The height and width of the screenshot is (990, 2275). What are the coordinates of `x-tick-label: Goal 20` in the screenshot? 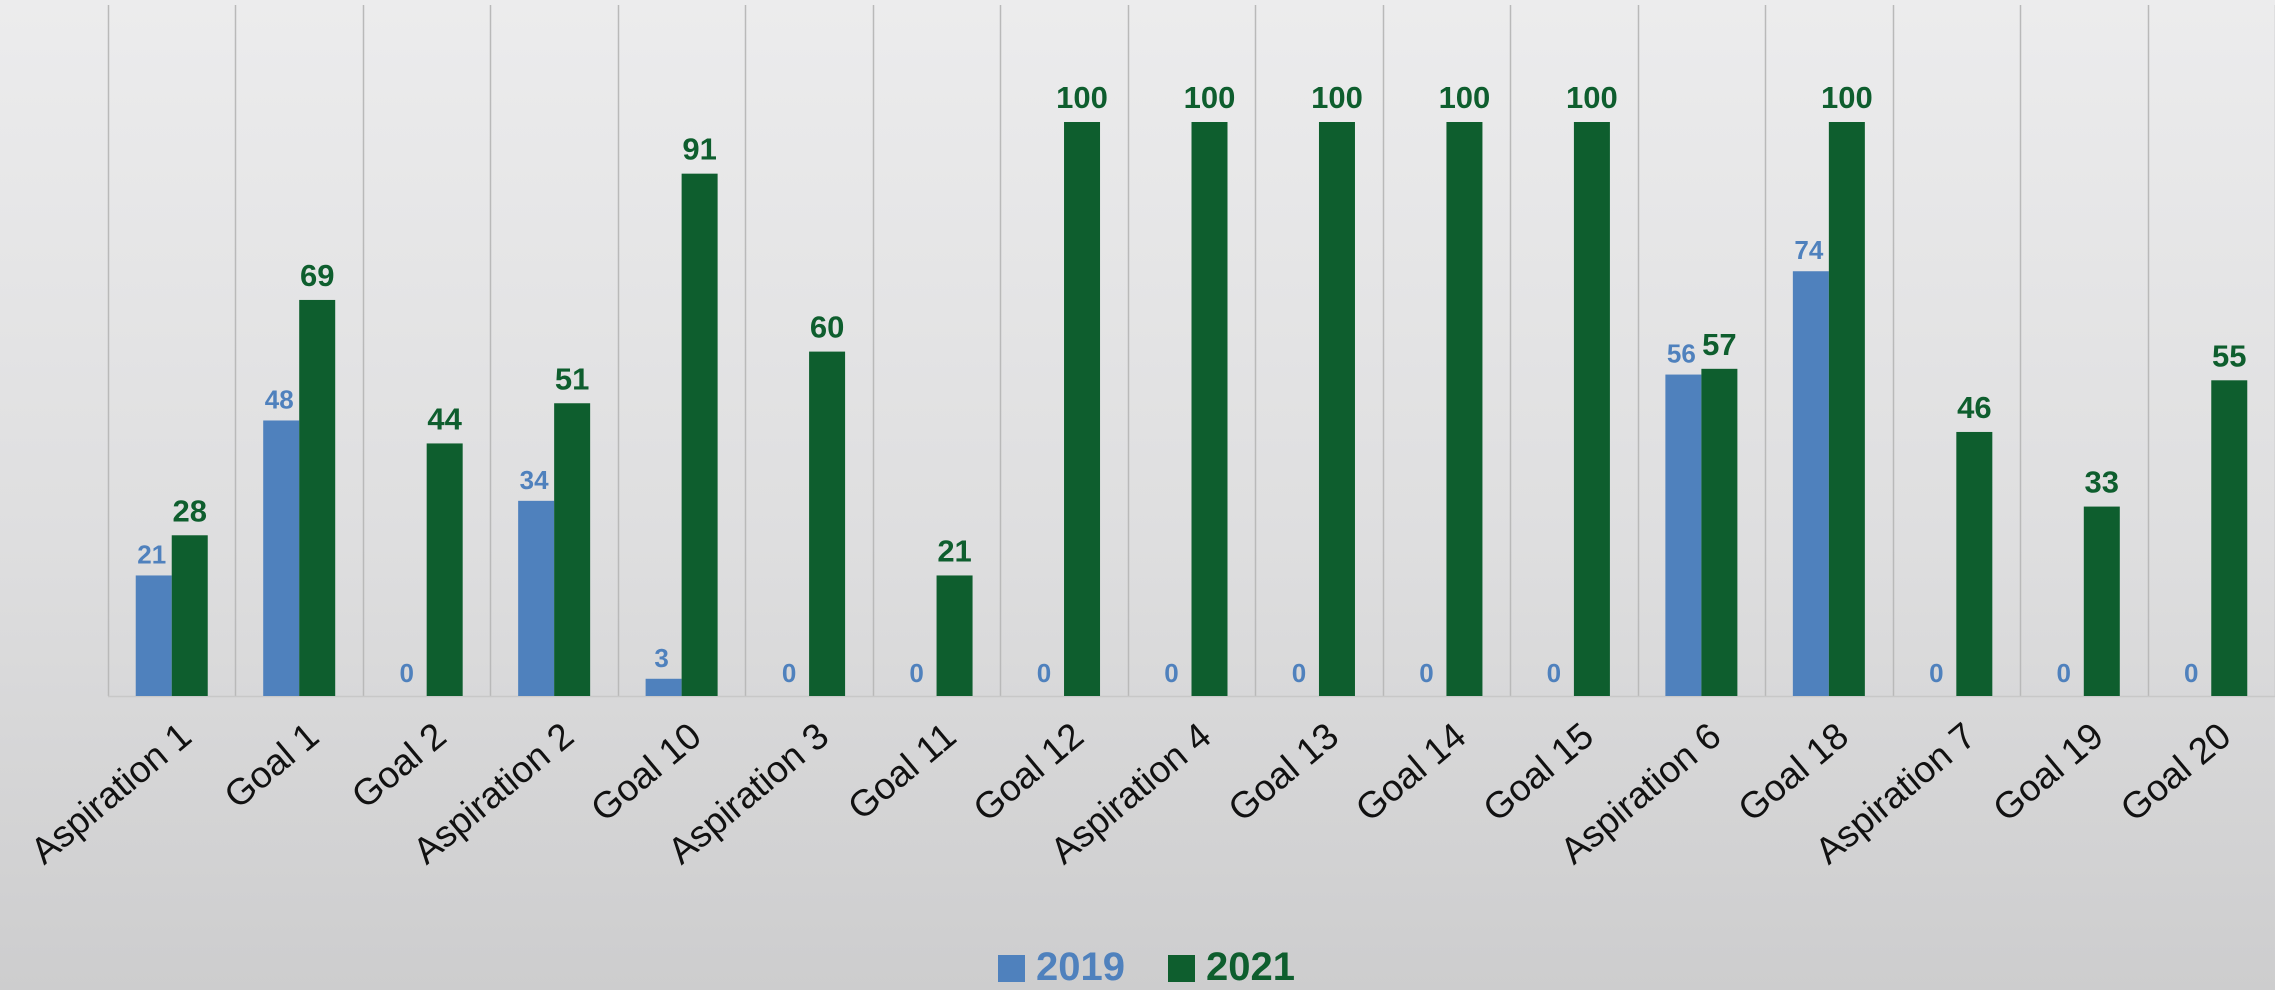 It's located at (2176, 772).